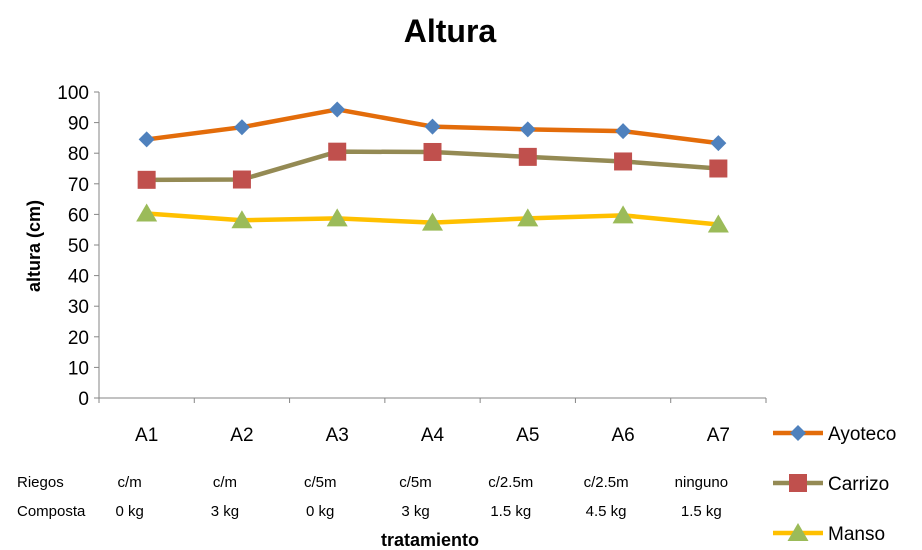  Describe the element at coordinates (73, 93) in the screenshot. I see `y-tick-label: 100` at that location.